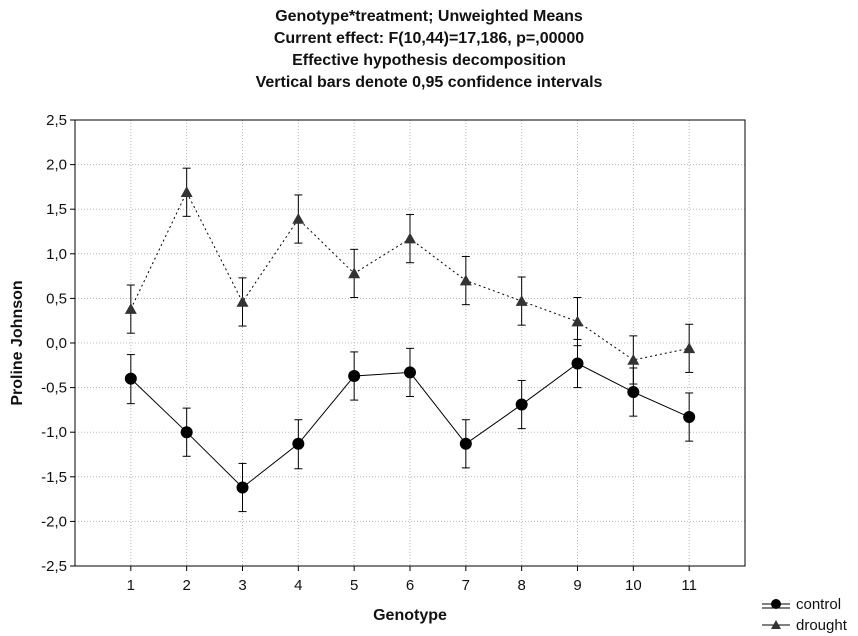 Image resolution: width=858 pixels, height=636 pixels. Describe the element at coordinates (56, 120) in the screenshot. I see `y-tick-label: 2,5` at that location.